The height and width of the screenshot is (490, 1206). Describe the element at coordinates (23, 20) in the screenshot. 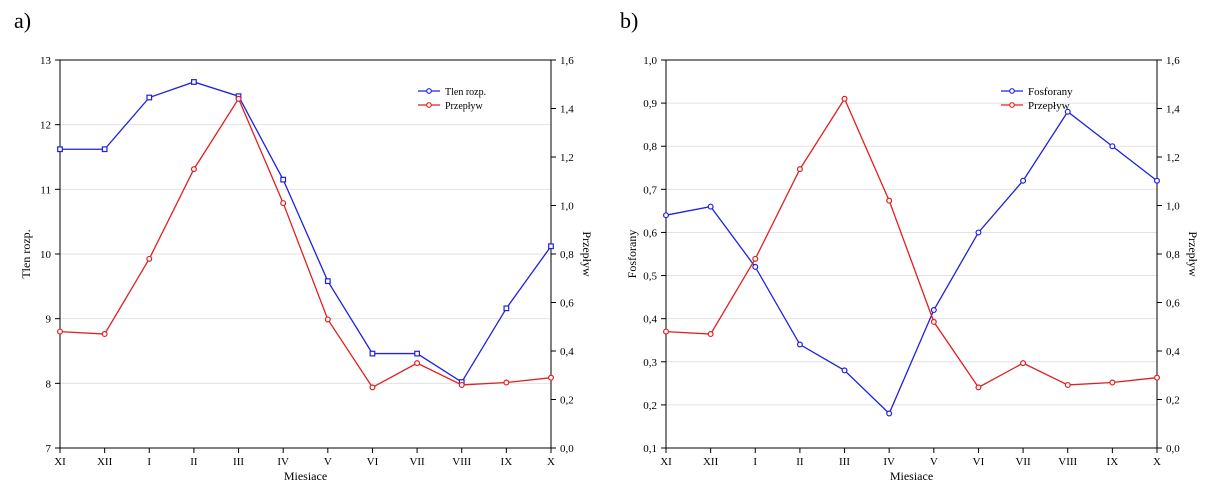

I see `panel-a-tag: a)` at that location.